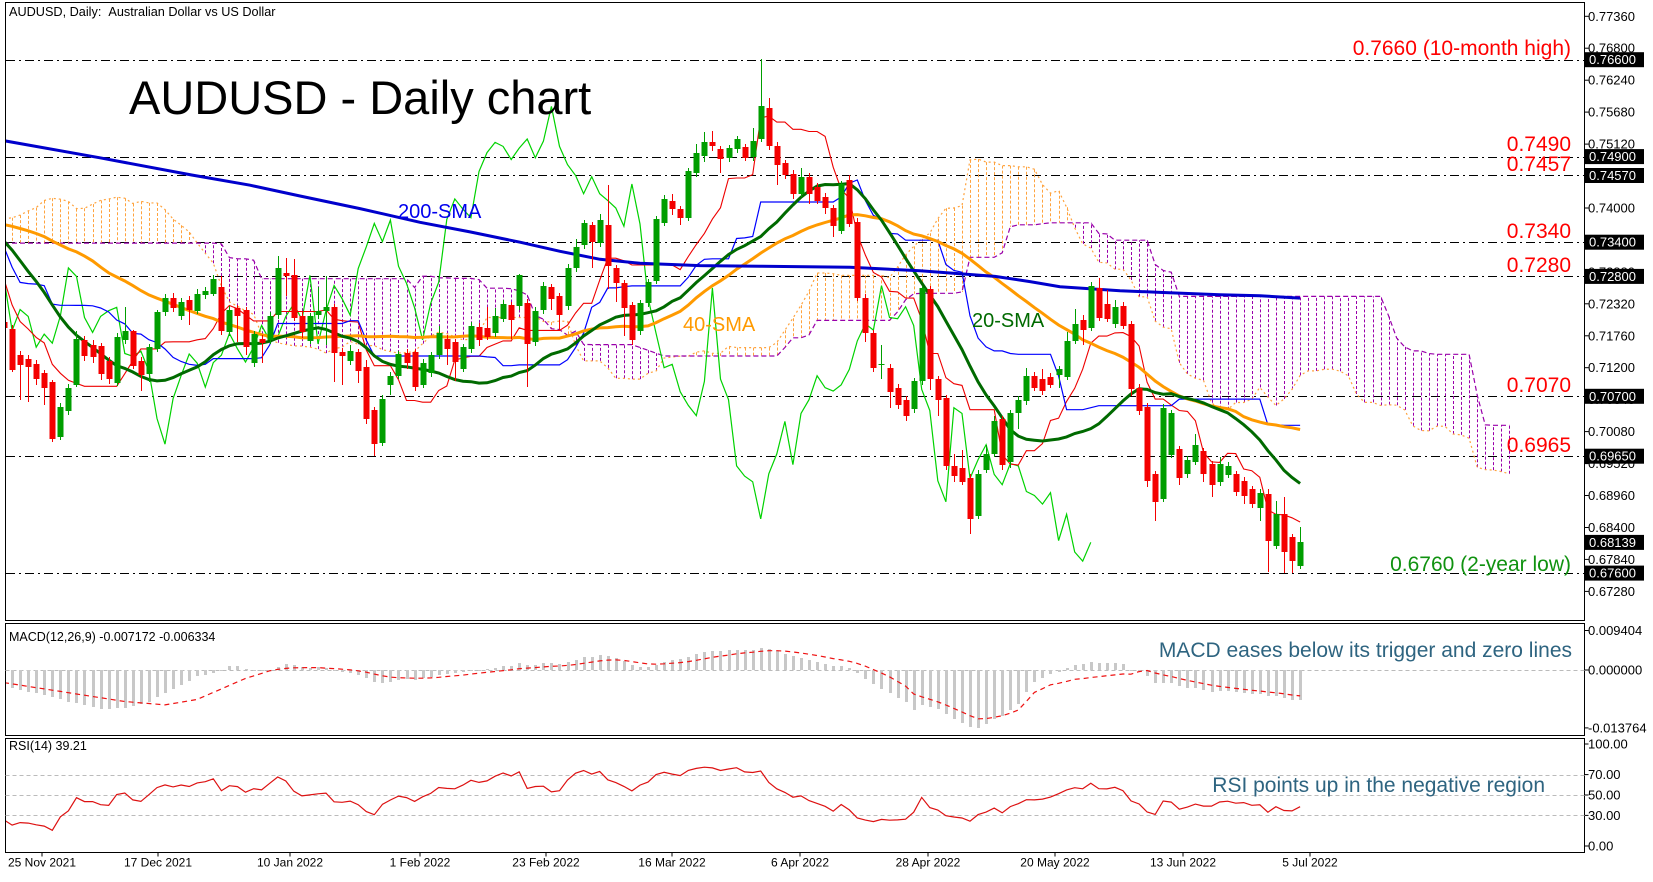 This screenshot has width=1653, height=882. Describe the element at coordinates (420, 863) in the screenshot. I see `svg-text: 1 Feb 2022` at that location.